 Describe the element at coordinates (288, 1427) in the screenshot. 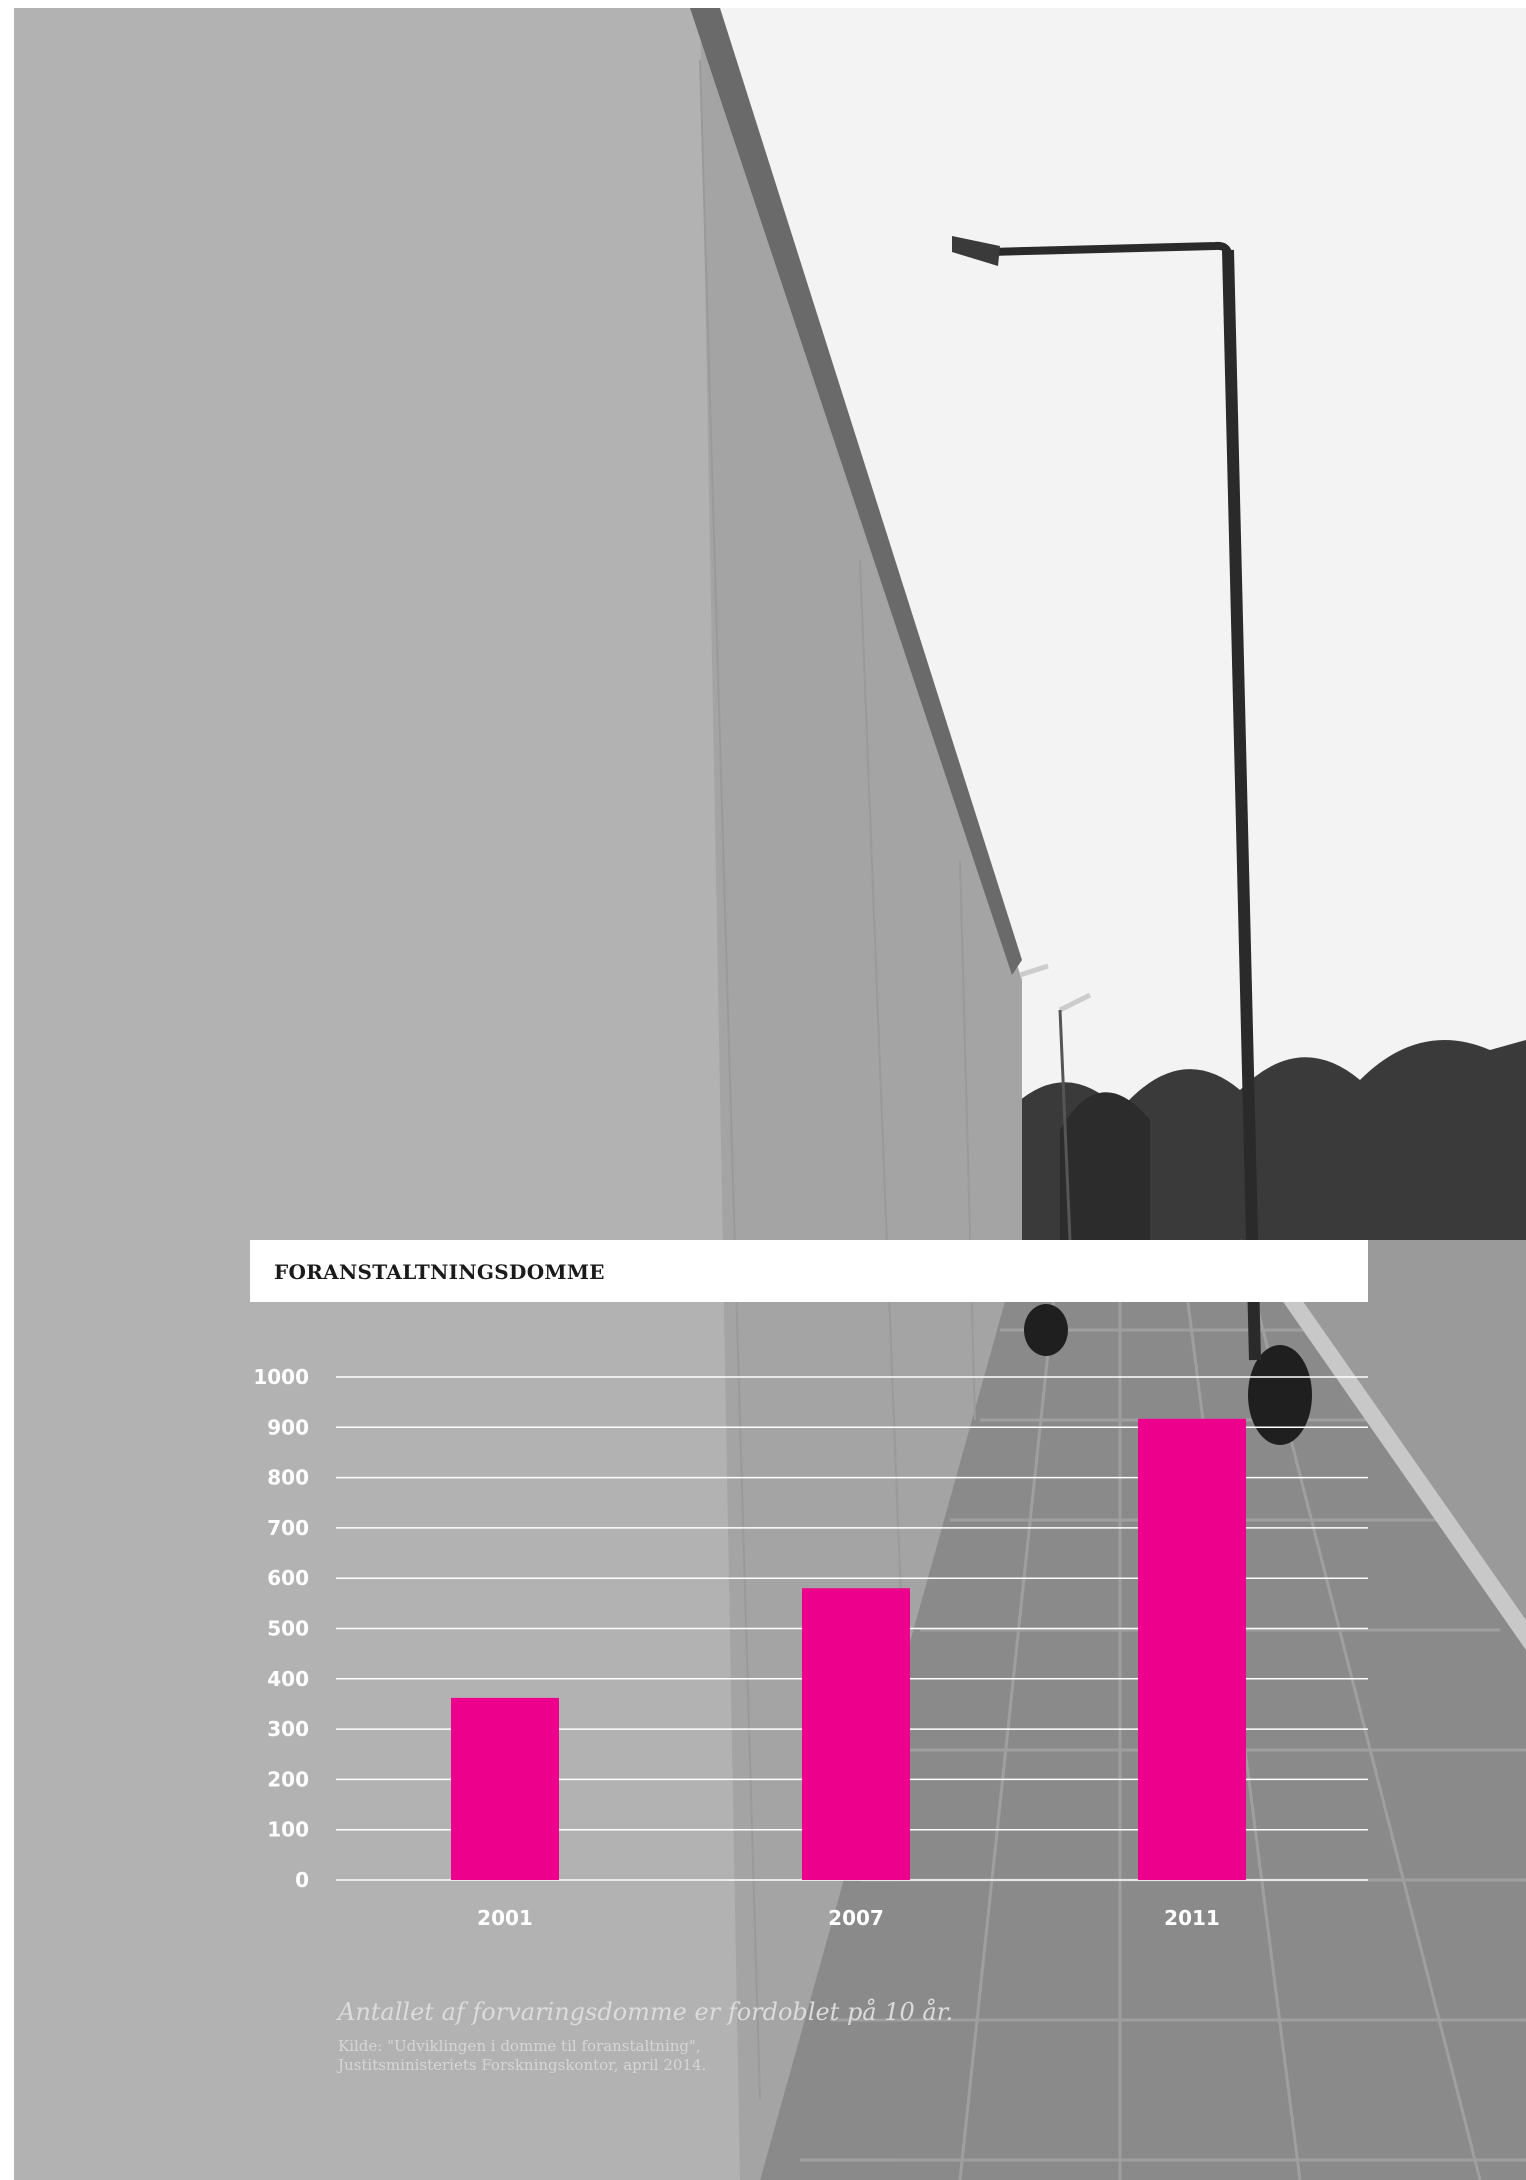

I see `y-tick-label-900: 900` at that location.